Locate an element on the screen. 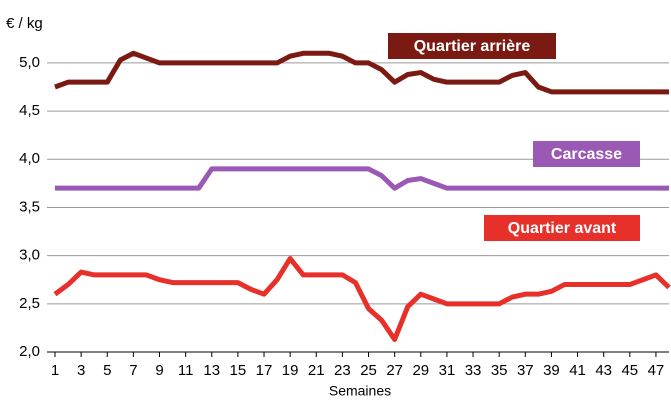 The image size is (671, 402). legend-label: Carcasse is located at coordinates (586, 154).